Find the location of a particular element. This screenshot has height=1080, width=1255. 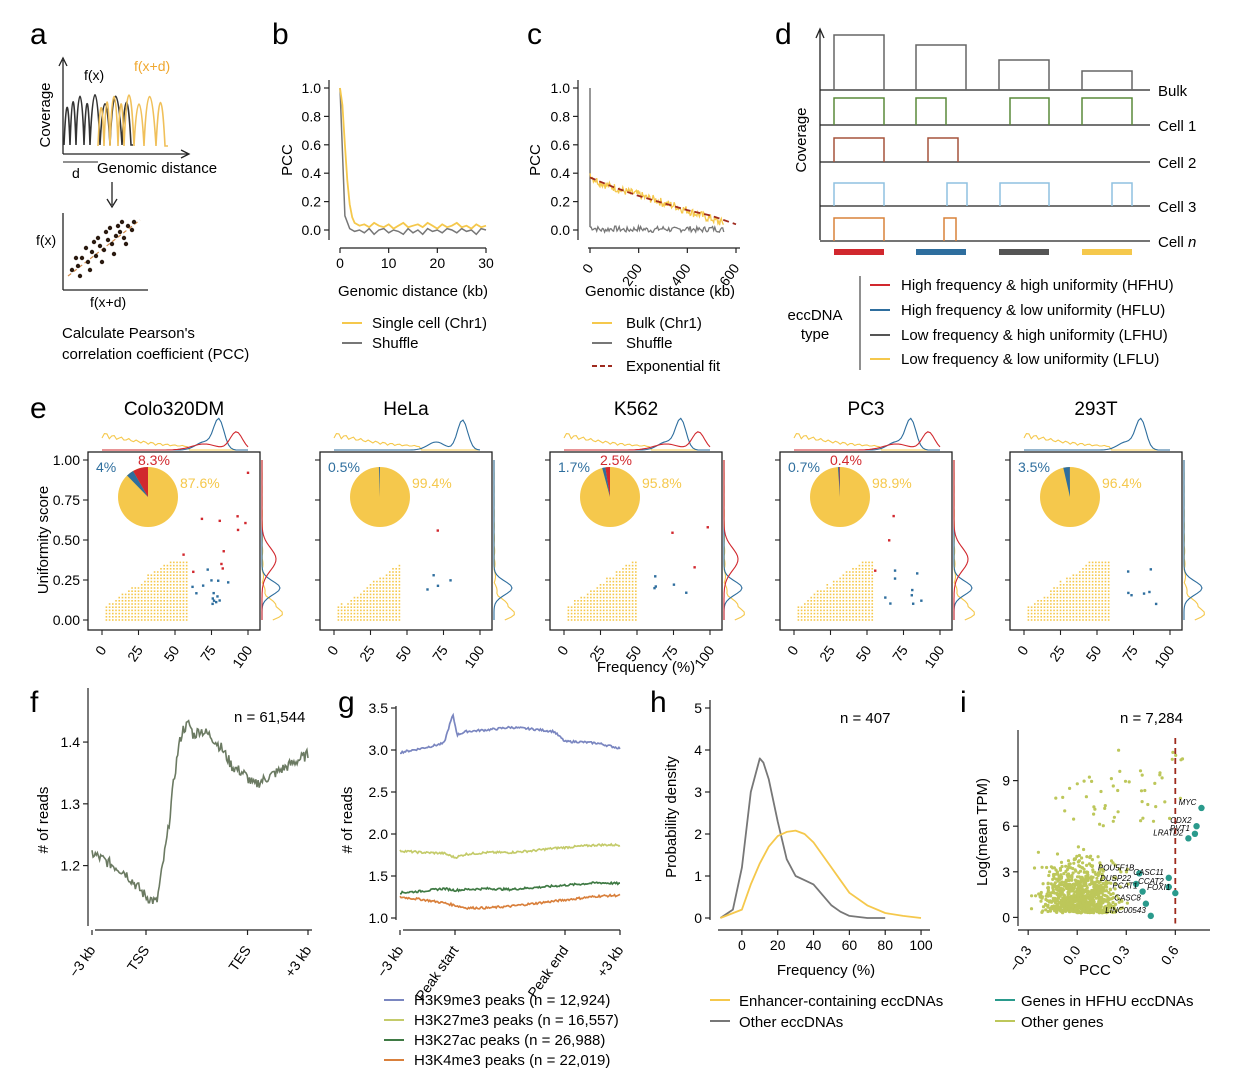

panel-e-pie-hfhu is located at coordinates (140, 482).